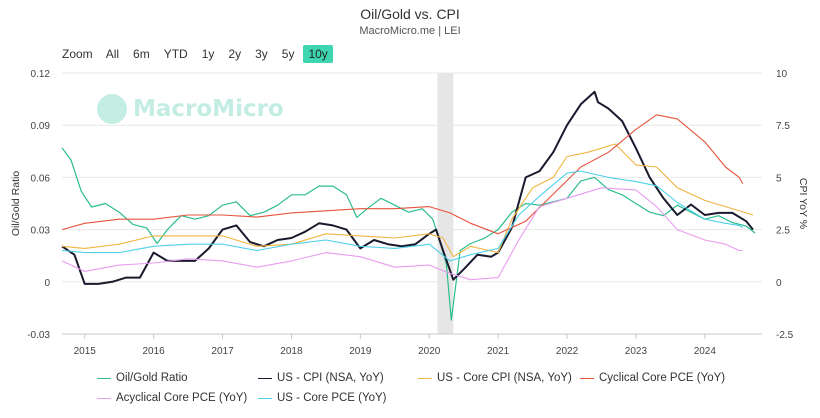 The width and height of the screenshot is (820, 418). What do you see at coordinates (208, 54) in the screenshot?
I see `zoom-1y-button: 1y` at bounding box center [208, 54].